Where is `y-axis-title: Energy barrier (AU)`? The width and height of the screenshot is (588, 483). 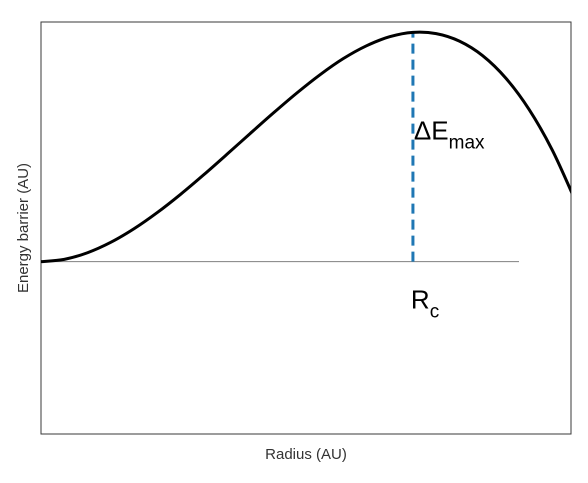
y-axis-title: Energy barrier (AU) is located at coordinates (23, 228).